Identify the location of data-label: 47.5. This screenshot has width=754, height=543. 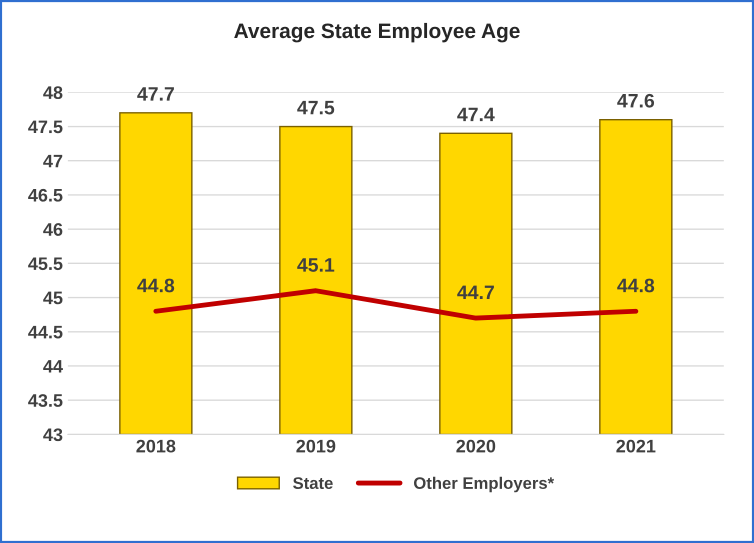
(315, 107).